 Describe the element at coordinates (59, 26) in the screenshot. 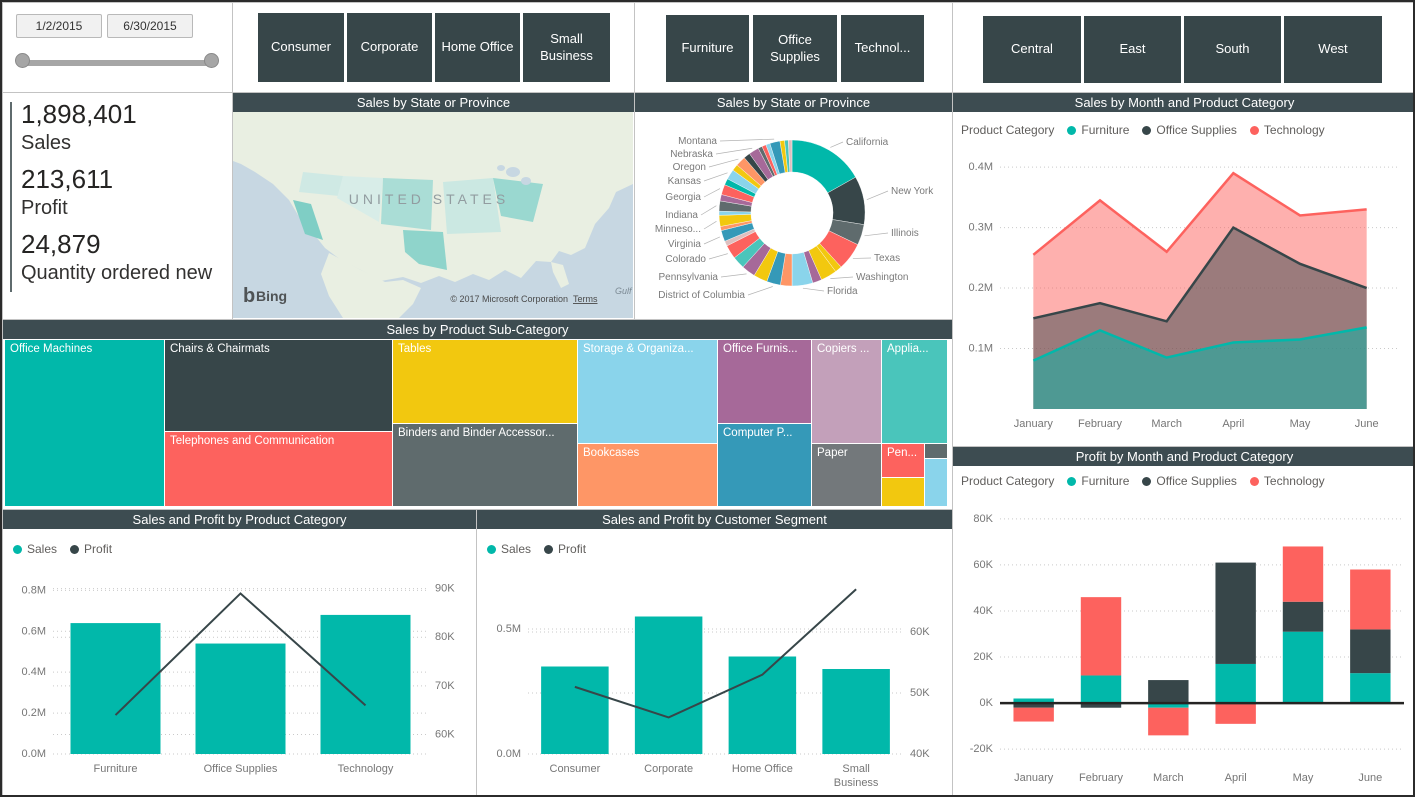

I see `start-date-input` at that location.